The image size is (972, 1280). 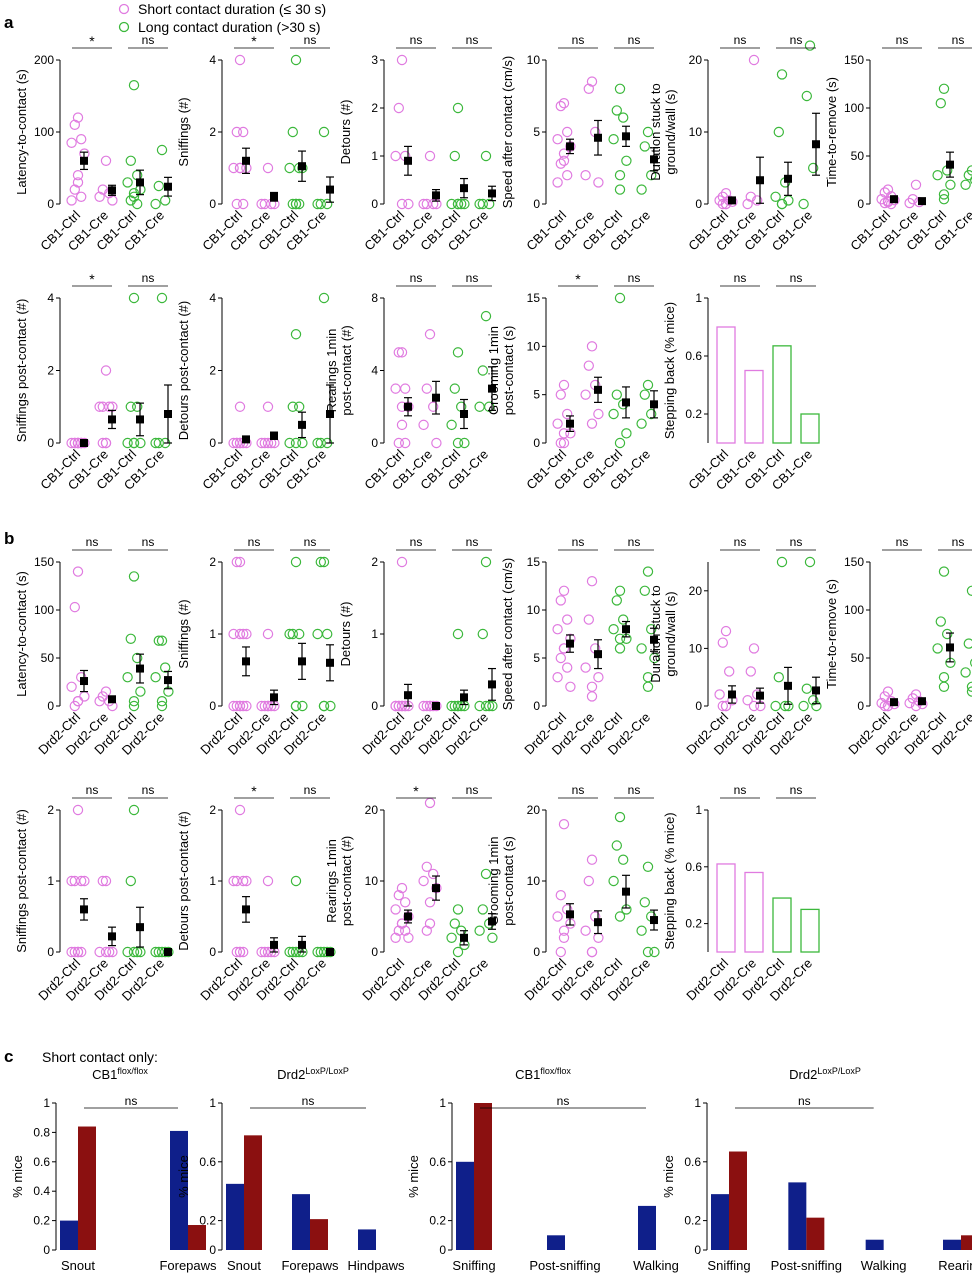 What do you see at coordinates (92, 41) in the screenshot?
I see `sig-label: *` at bounding box center [92, 41].